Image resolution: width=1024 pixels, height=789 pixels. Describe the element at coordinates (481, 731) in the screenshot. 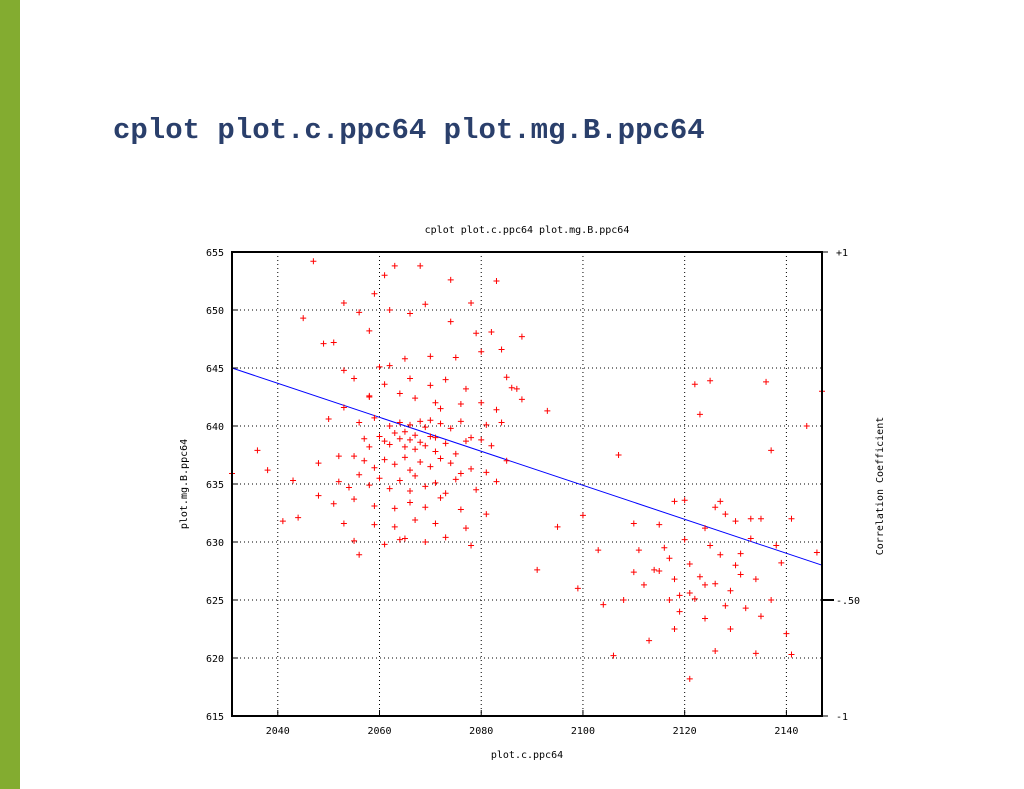

I see `x-tick-label: 2080` at that location.